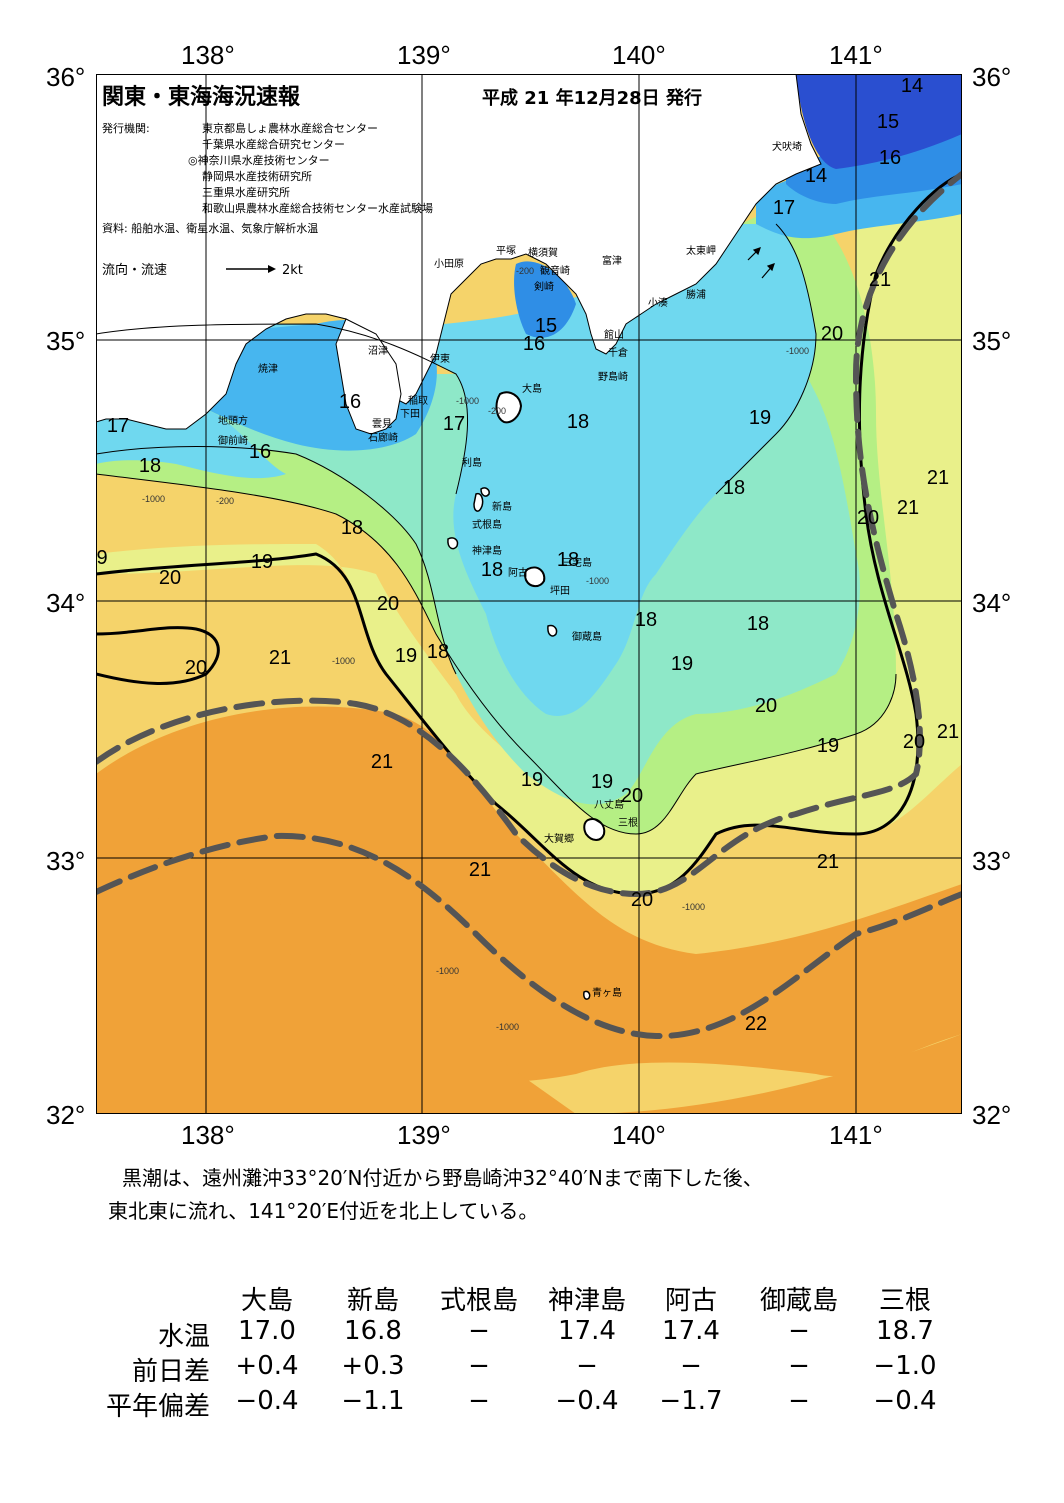 This screenshot has width=1064, height=1503. Describe the element at coordinates (912, 86) in the screenshot. I see `isotherm-label-14-a: 14` at that location.